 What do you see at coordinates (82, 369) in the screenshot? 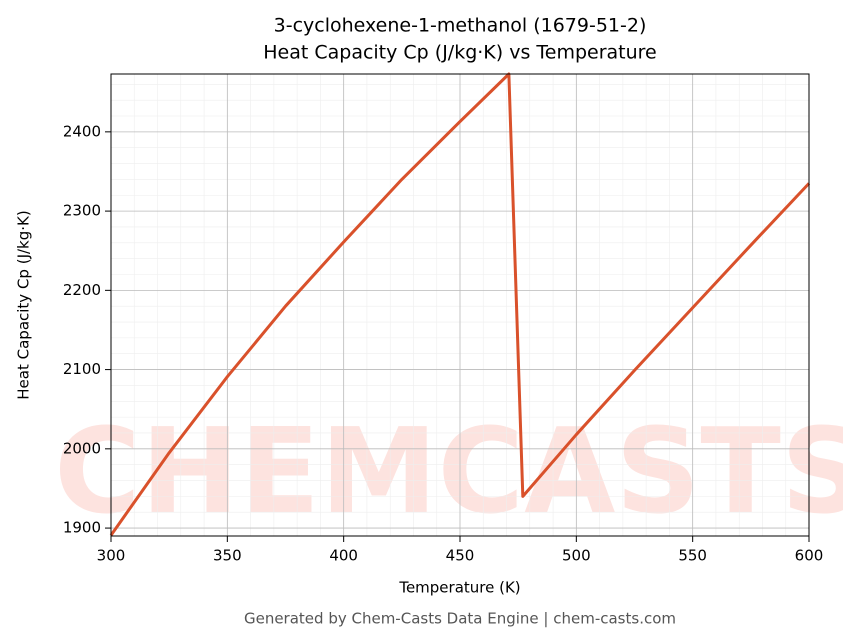
I see `y-tick-label: 2100` at bounding box center [82, 369].